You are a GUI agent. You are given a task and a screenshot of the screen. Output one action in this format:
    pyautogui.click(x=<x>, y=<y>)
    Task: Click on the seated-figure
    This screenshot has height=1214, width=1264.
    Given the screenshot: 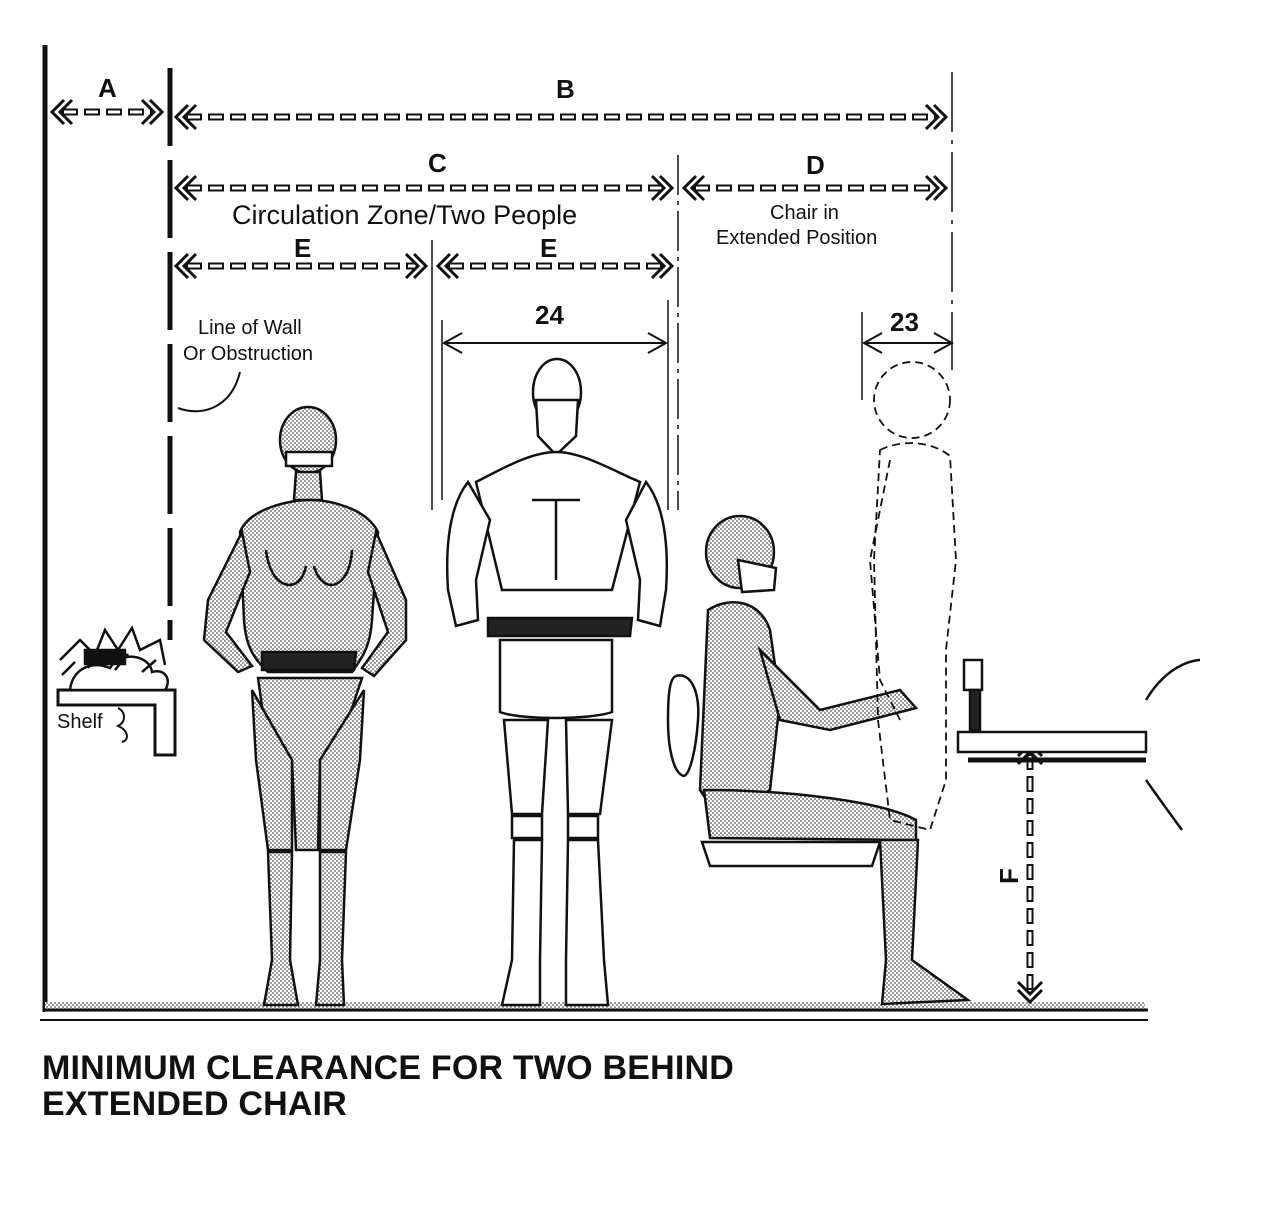 What is the action you would take?
    pyautogui.click(x=819, y=760)
    